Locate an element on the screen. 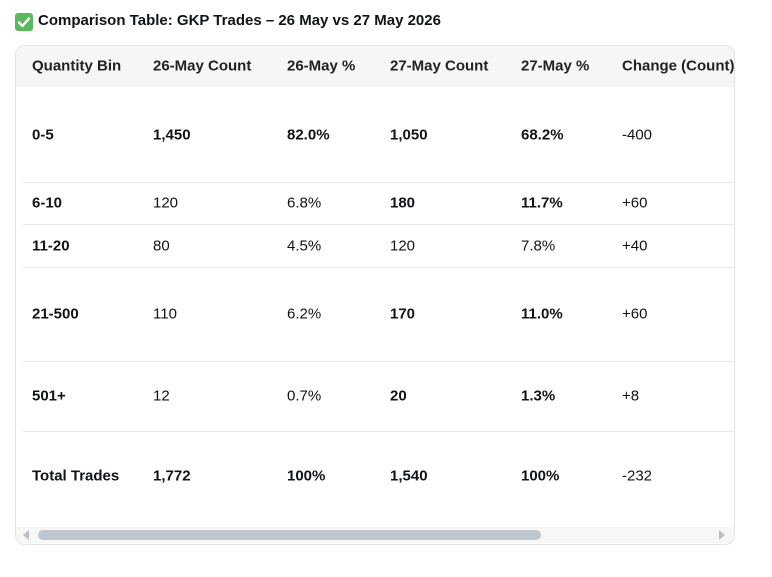  table-cell: 6-10 is located at coordinates (47, 203).